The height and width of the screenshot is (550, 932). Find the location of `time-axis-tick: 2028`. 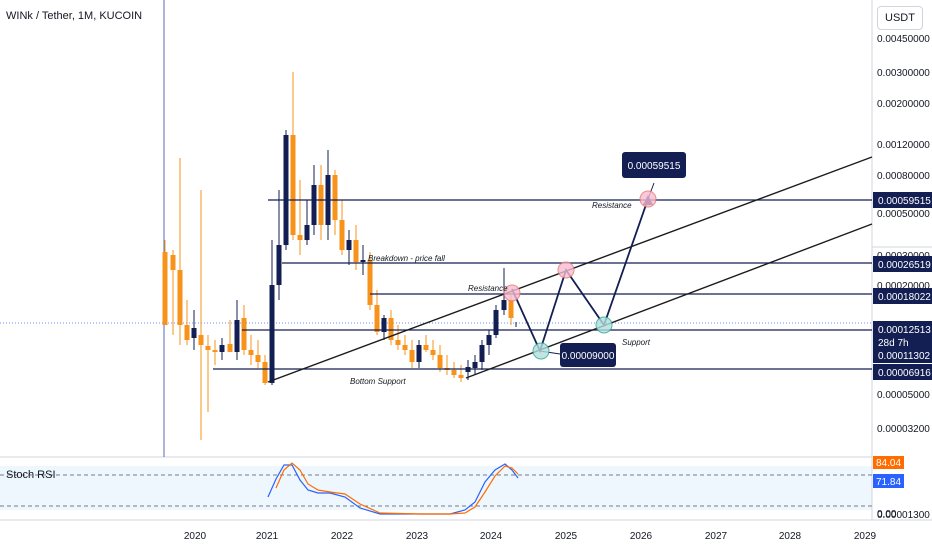

time-axis-tick: 2028 is located at coordinates (790, 536).